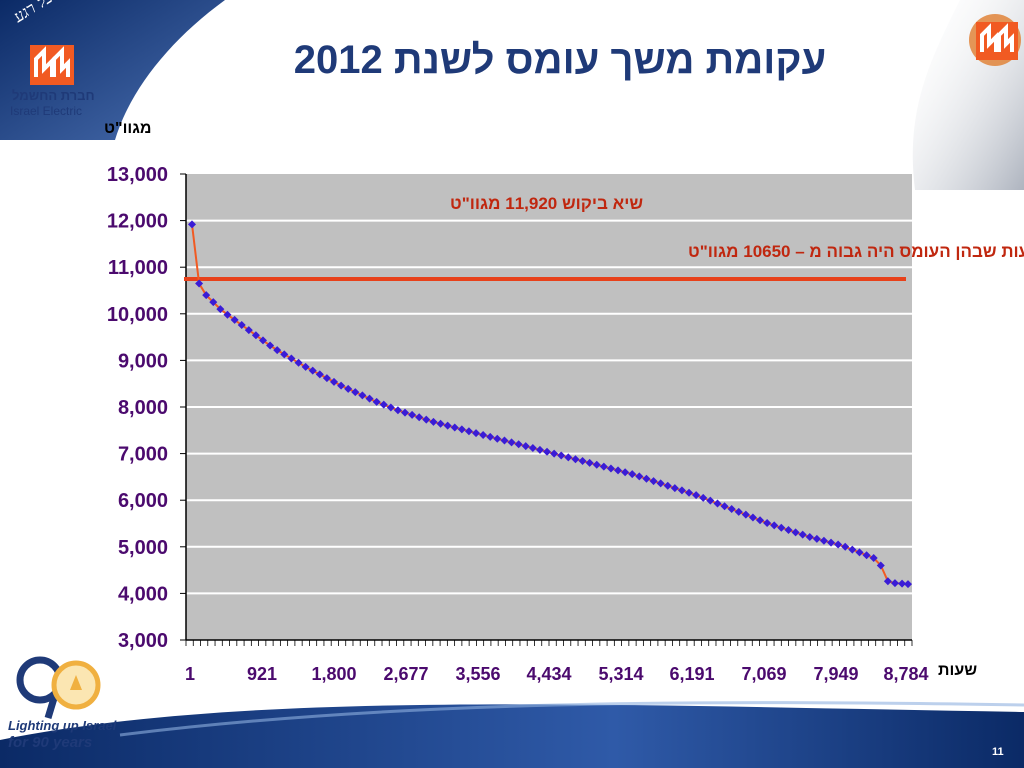 This screenshot has width=1024, height=768. What do you see at coordinates (143, 361) in the screenshot?
I see `y-tick-label: 9,000` at bounding box center [143, 361].